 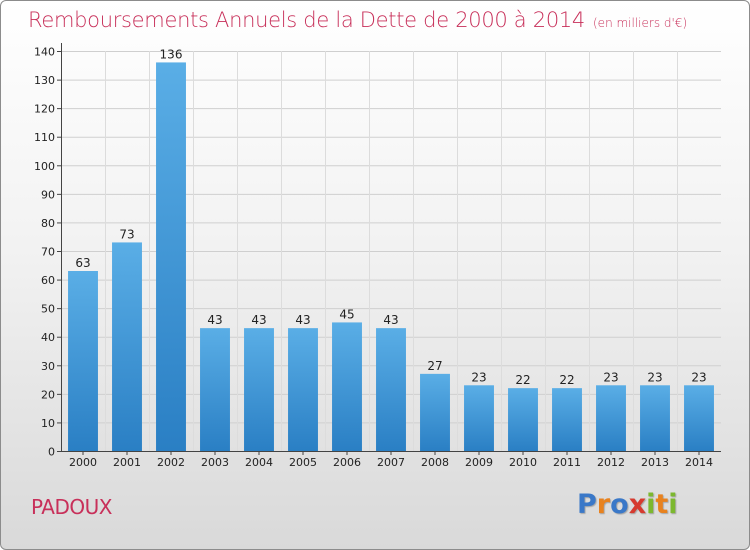 What do you see at coordinates (346, 314) in the screenshot?
I see `data-label: 45` at bounding box center [346, 314].